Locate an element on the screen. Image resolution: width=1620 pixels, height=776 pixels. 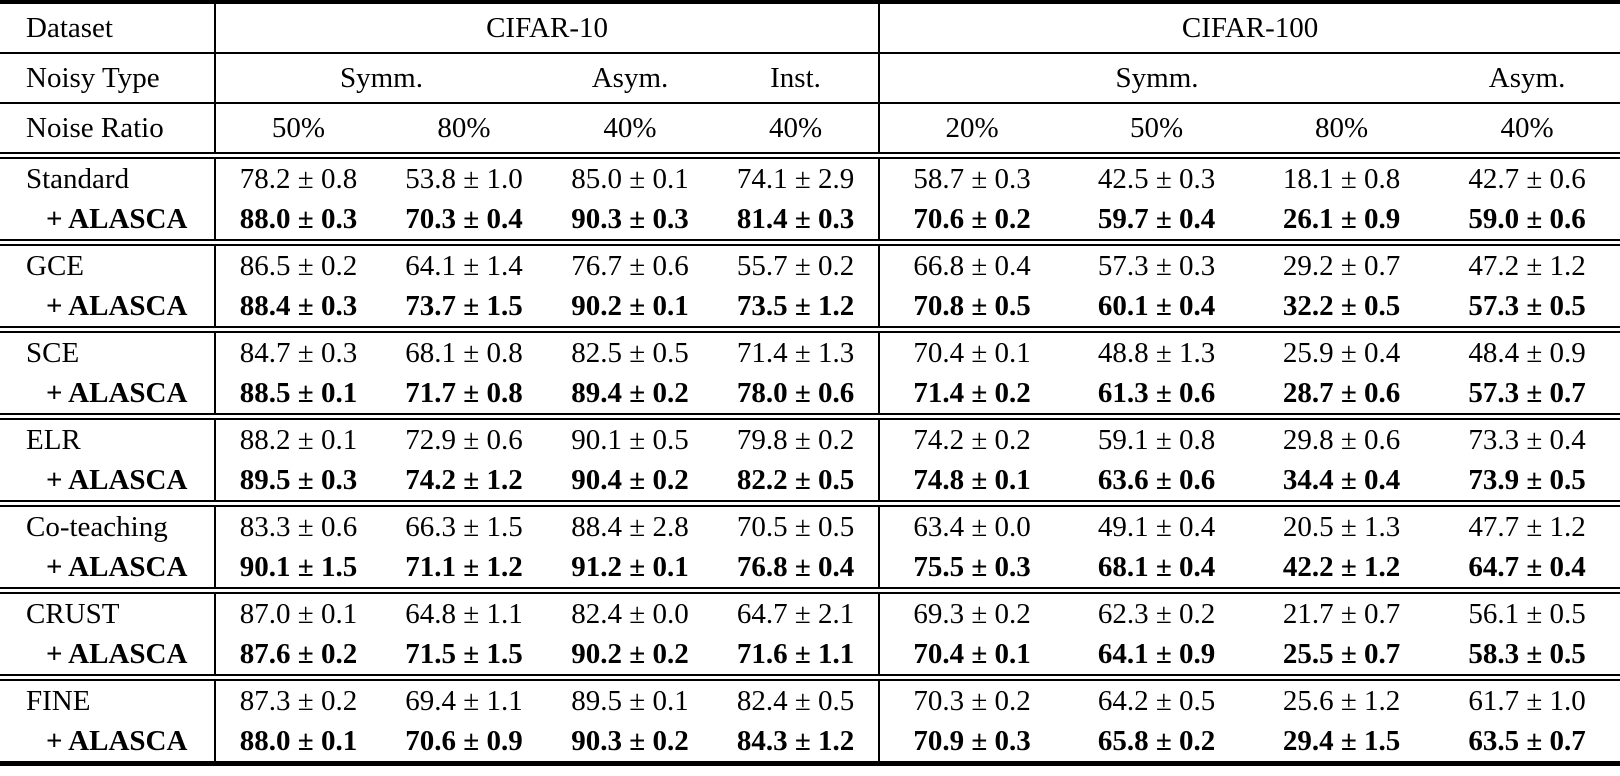
value-cell: 75.5 ± 0.3 is located at coordinates (971, 569).